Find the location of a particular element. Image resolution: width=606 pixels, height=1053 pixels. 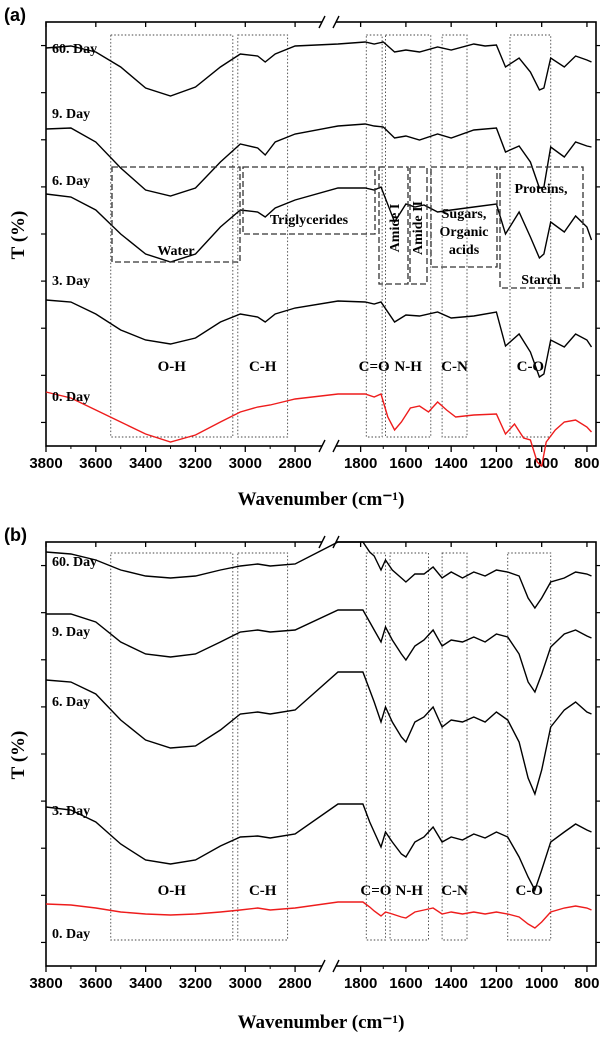

component-box-water is located at coordinates (176, 214).